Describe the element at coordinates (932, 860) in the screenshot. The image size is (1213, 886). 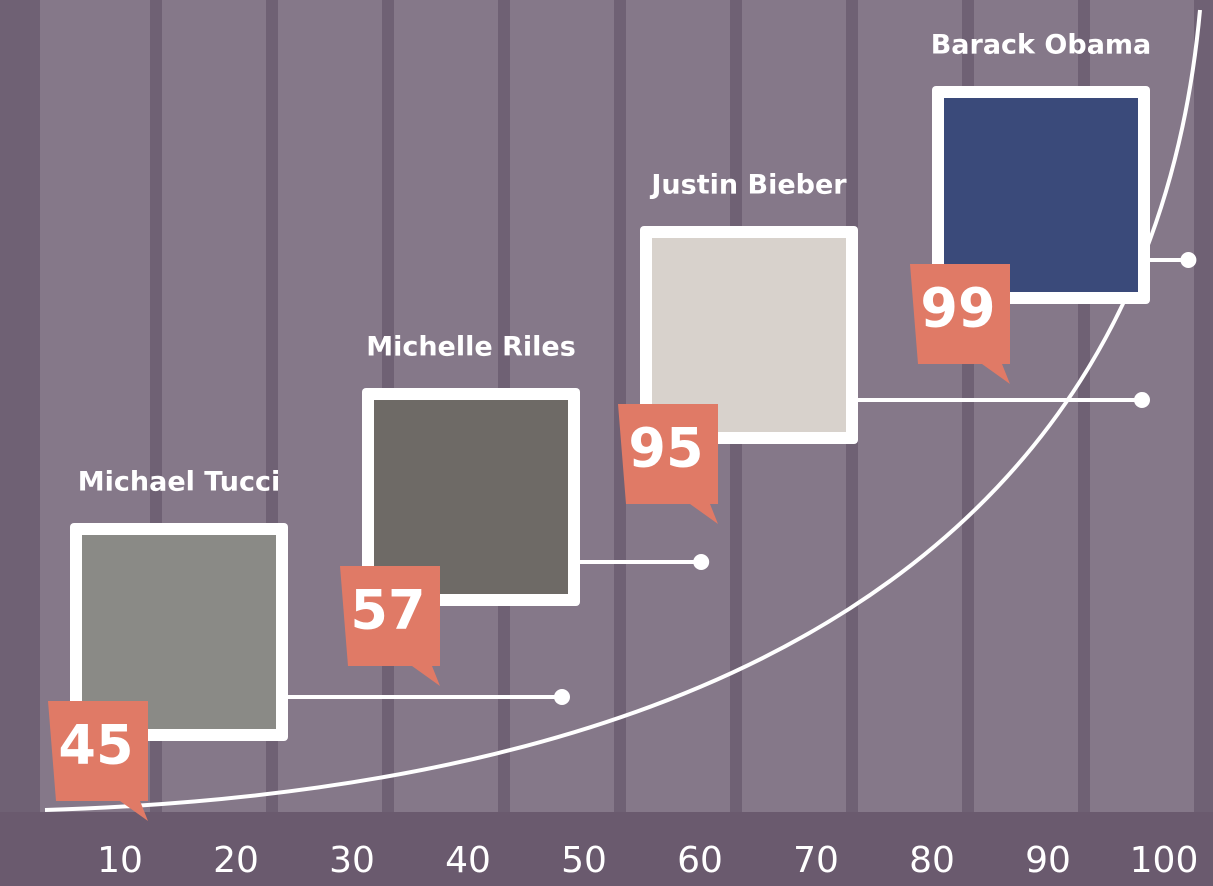
I see `x-tick-label: 80` at that location.